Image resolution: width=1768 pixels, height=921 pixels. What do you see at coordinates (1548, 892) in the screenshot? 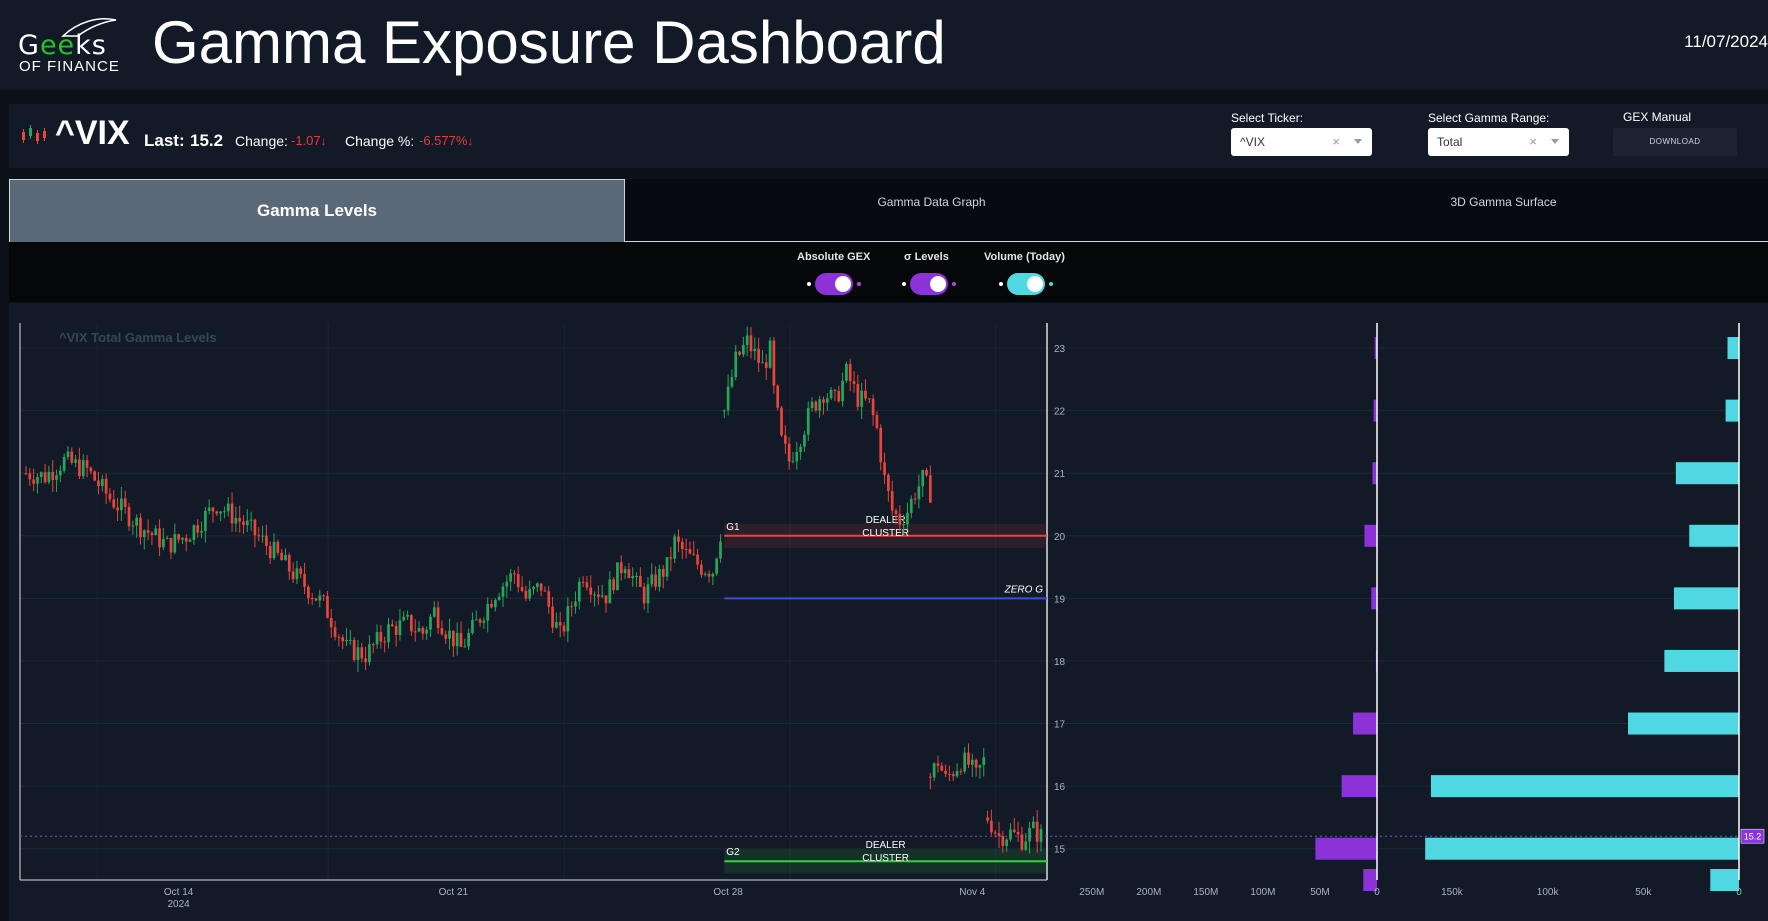
I see `volume-tick-label: 100k` at bounding box center [1548, 892].